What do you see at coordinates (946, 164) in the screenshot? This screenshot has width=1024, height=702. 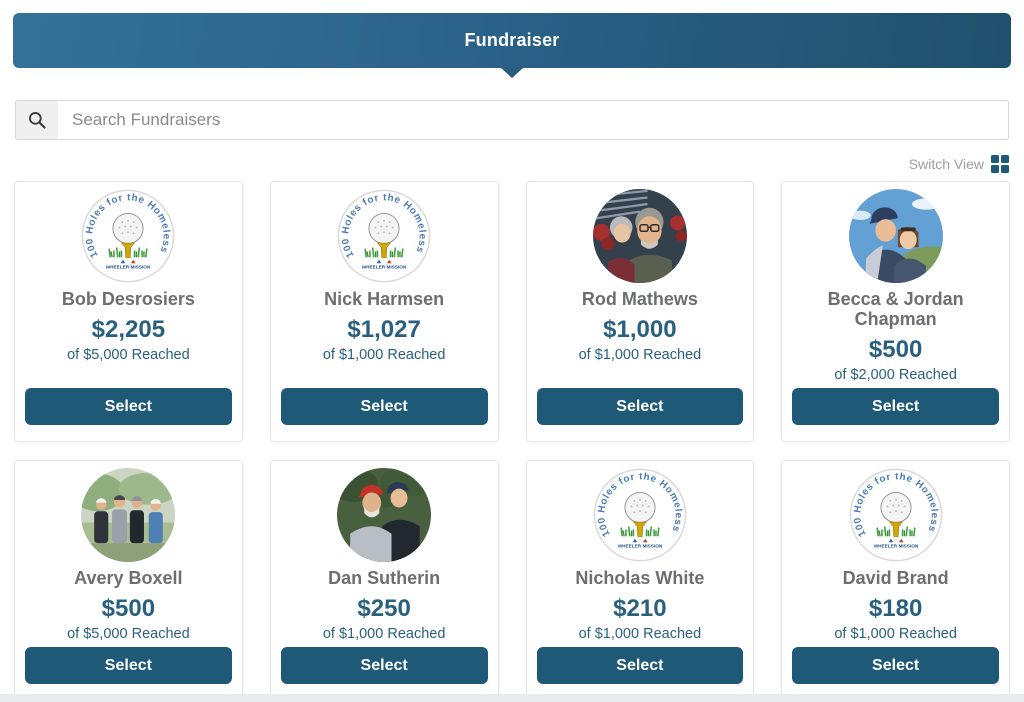 I see `switch-view-label: Switch View` at bounding box center [946, 164].